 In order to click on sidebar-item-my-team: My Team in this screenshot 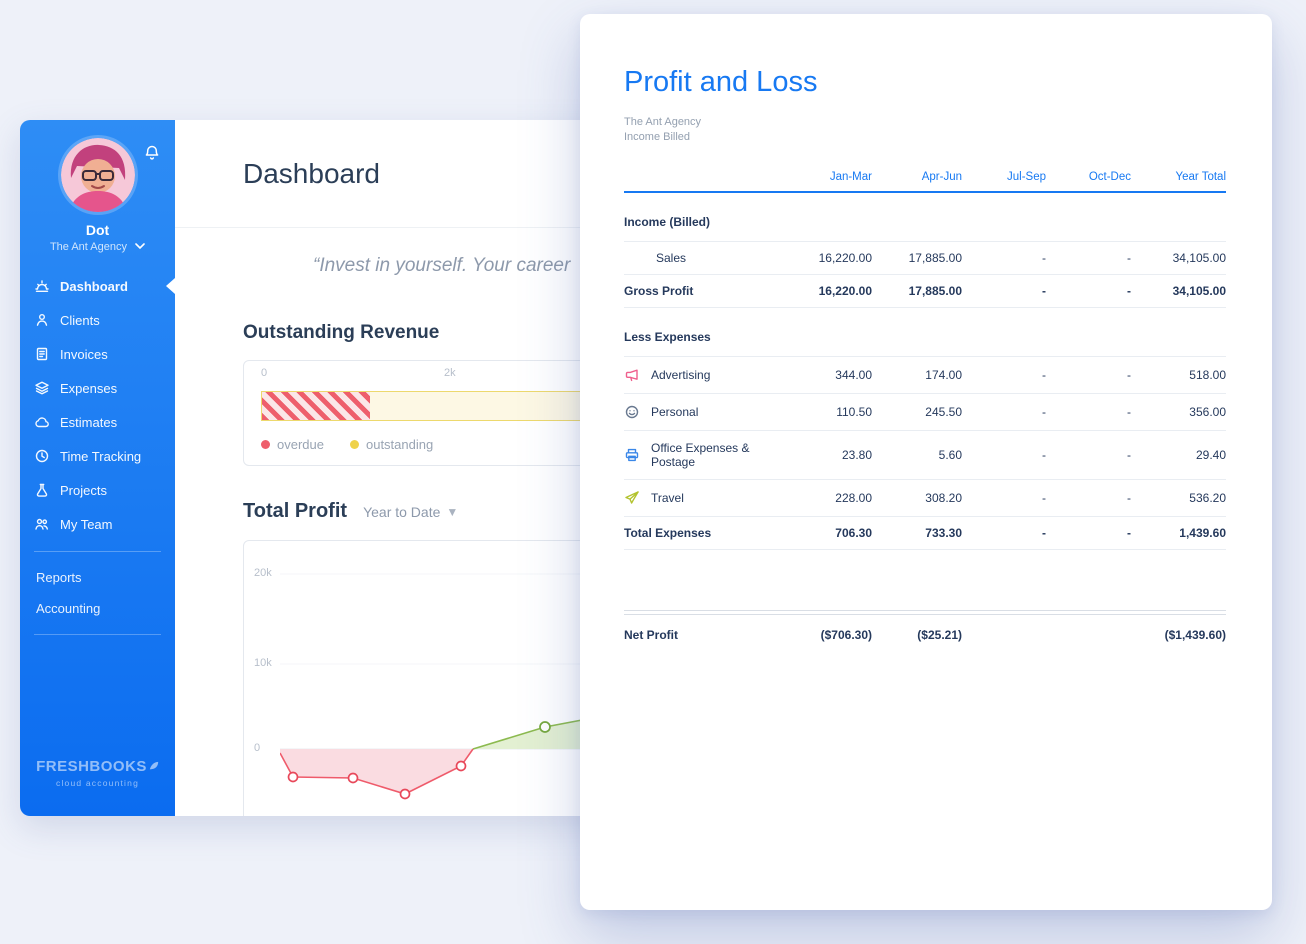, I will do `click(97, 524)`.